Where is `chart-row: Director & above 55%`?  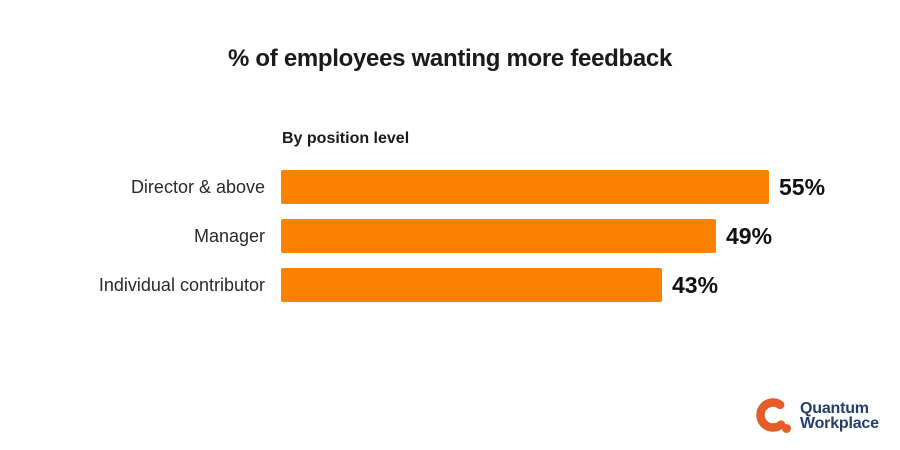
chart-row: Director & above 55% is located at coordinates (450, 187).